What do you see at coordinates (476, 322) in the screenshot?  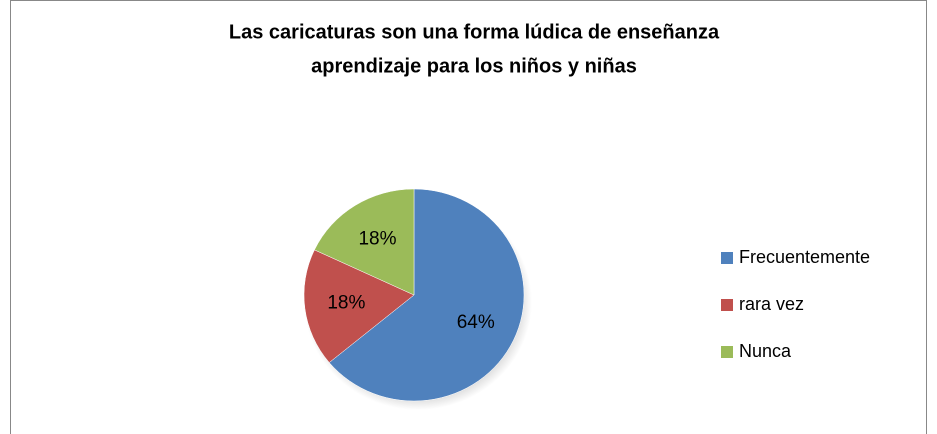 I see `data-label: 64%` at bounding box center [476, 322].